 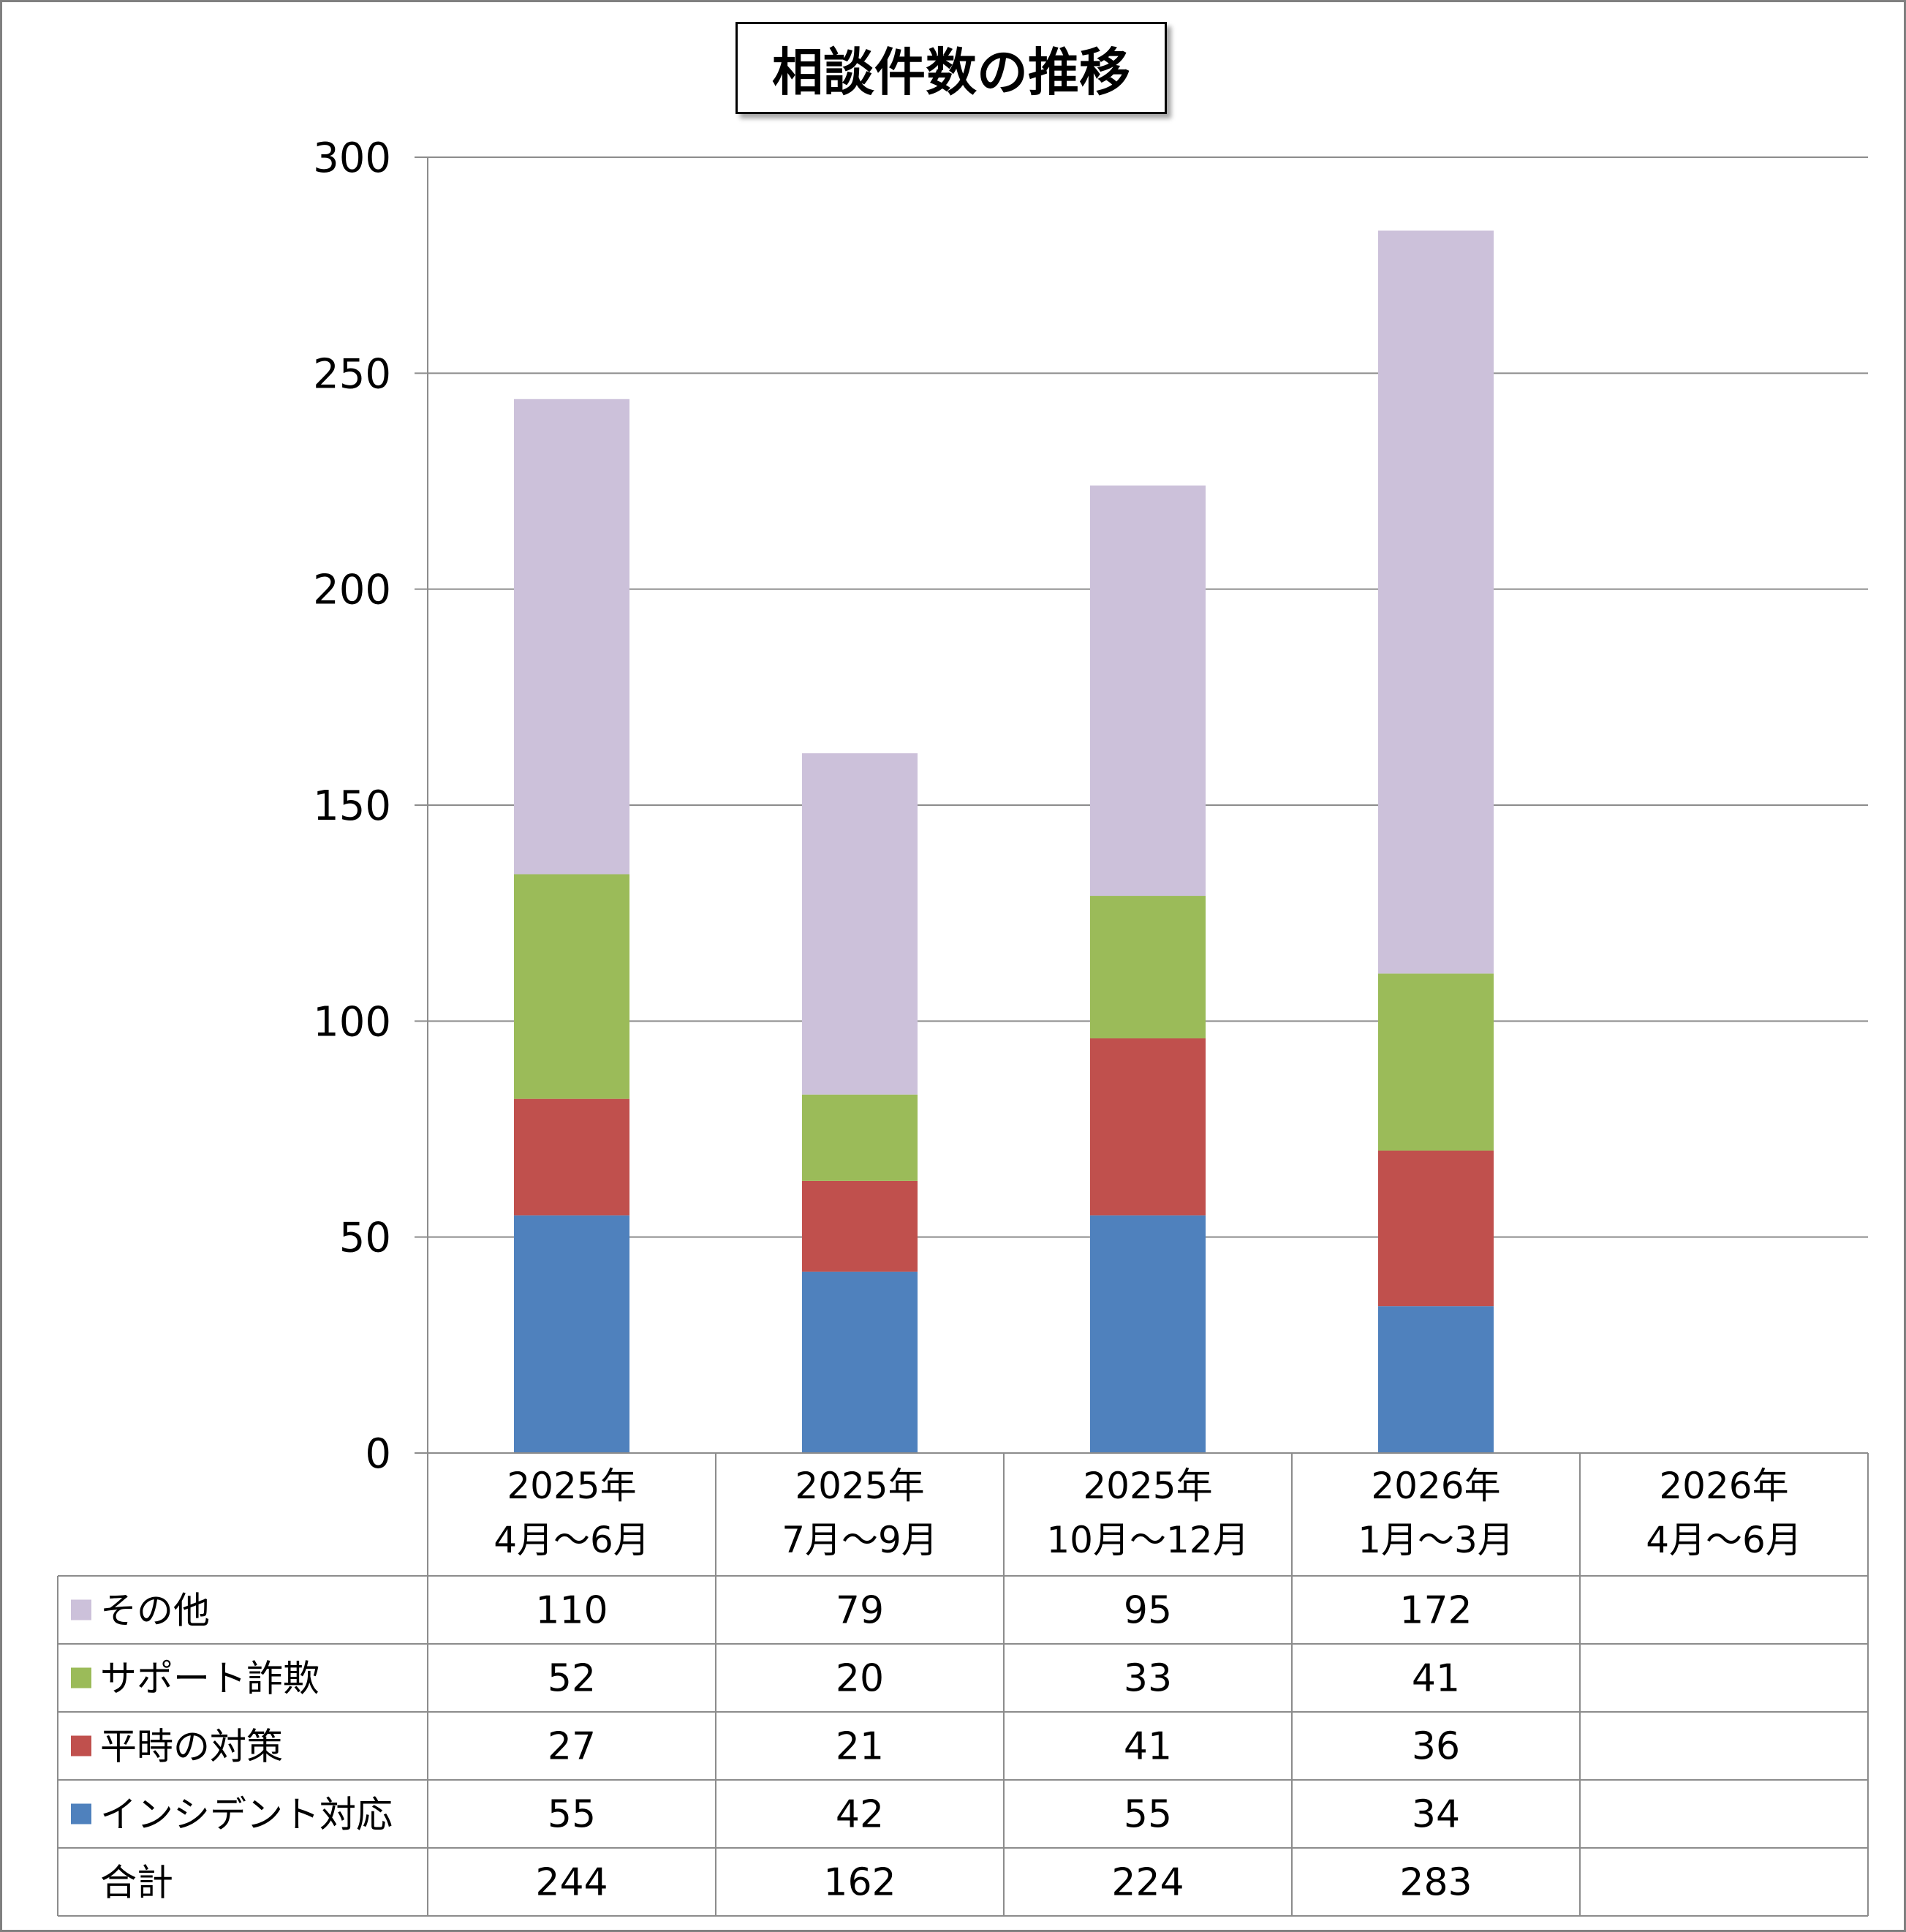 What do you see at coordinates (1724, 1540) in the screenshot?
I see `x-tick-label-4-line-1: 4月～6月` at bounding box center [1724, 1540].